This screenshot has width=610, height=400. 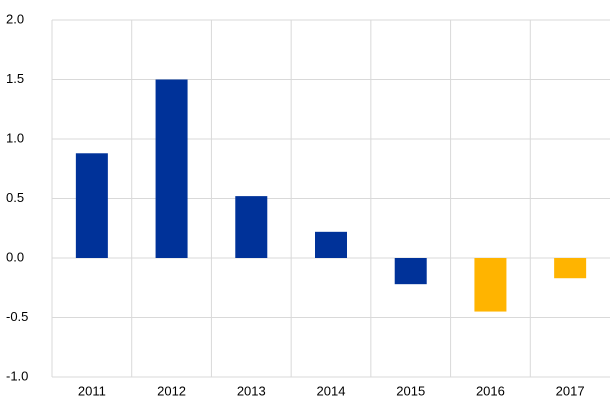 What do you see at coordinates (15, 78) in the screenshot?
I see `y-tick-label: 1.5` at bounding box center [15, 78].